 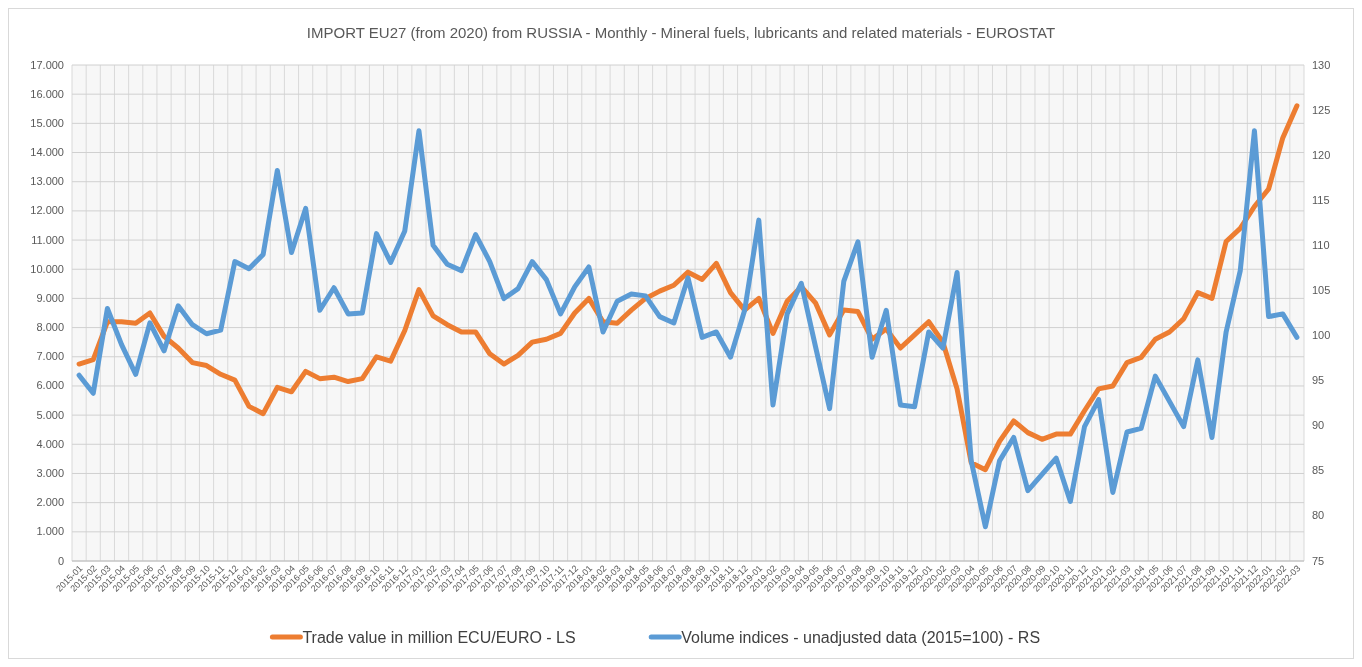 I want to click on y2-tick-label: 115, so click(x=1321, y=199).